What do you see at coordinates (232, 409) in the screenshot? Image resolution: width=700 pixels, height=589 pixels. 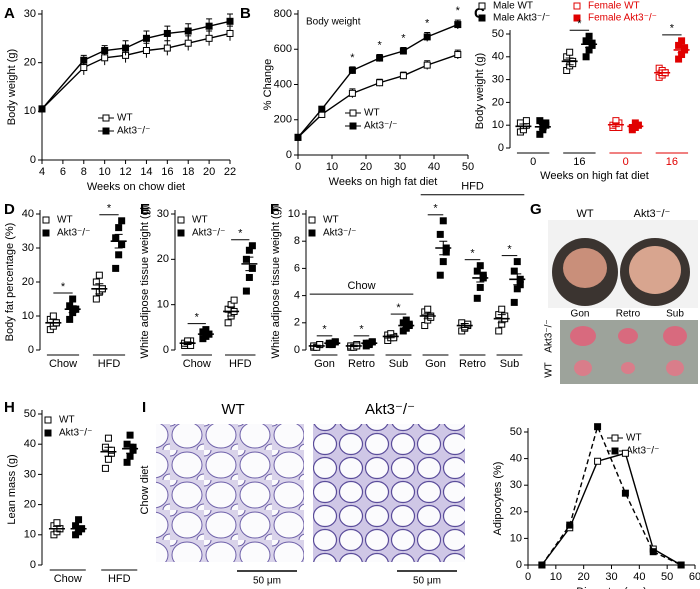 I see `column-label: WT` at bounding box center [232, 409].